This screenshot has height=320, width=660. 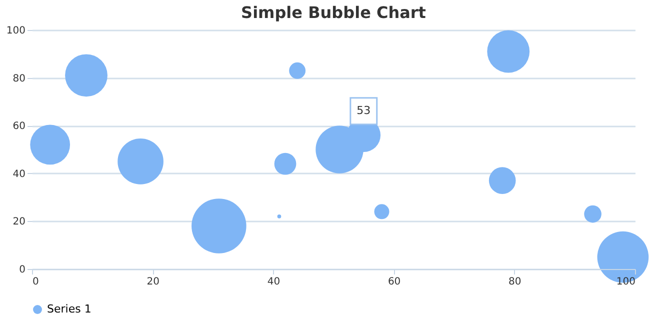 What do you see at coordinates (363, 111) in the screenshot?
I see `annotation: 53` at bounding box center [363, 111].